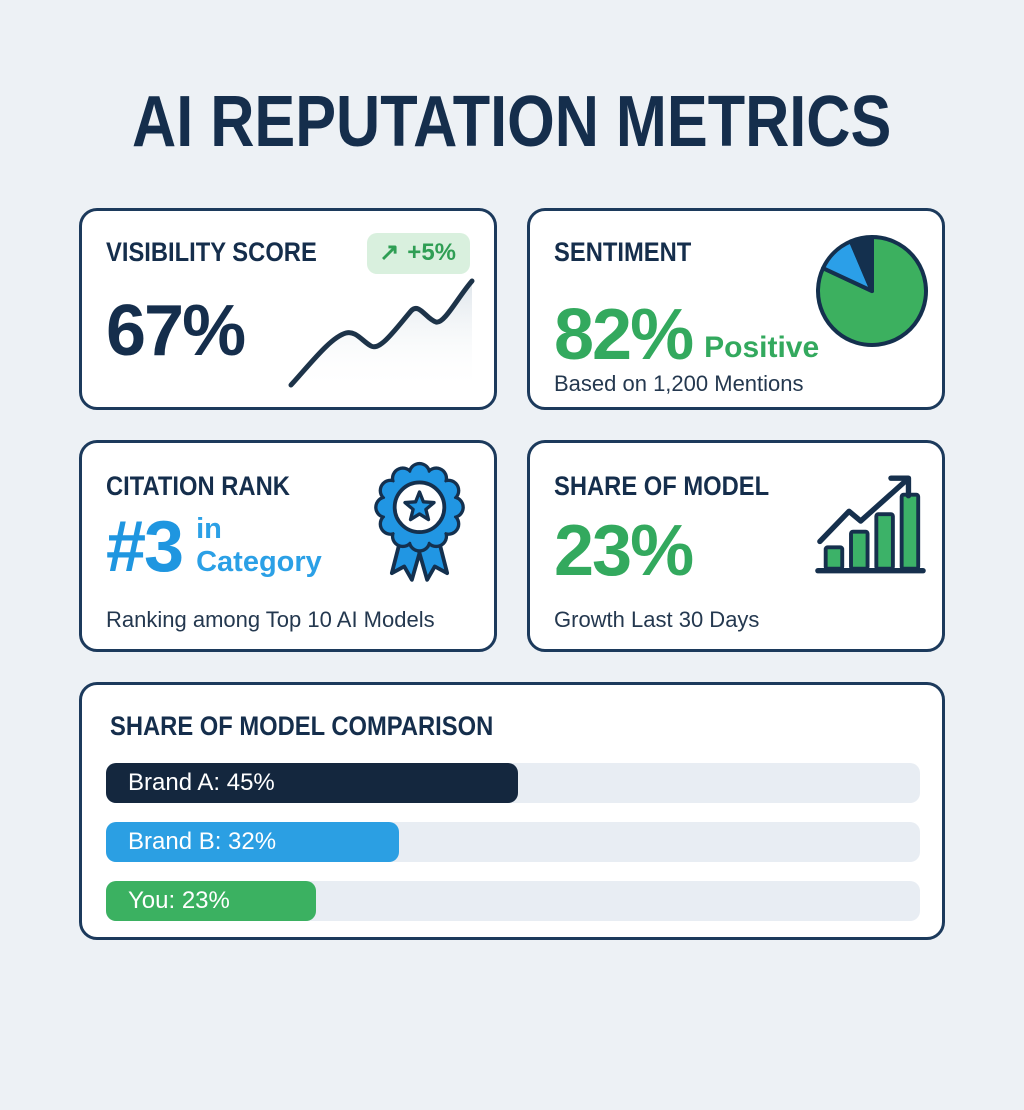 Image resolution: width=1024 pixels, height=1110 pixels. I want to click on bar-fill-you: You: 23%, so click(211, 901).